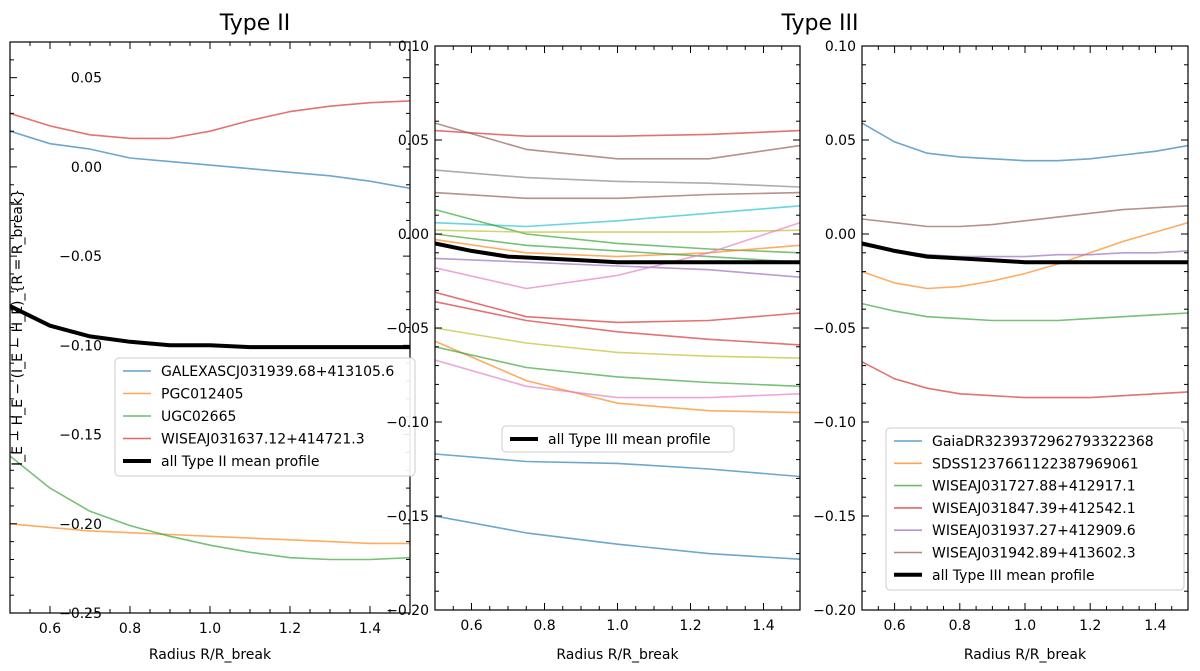 The width and height of the screenshot is (1200, 671). I want to click on legend-entry: WISEAJ031847.39+412542.1, so click(1034, 509).